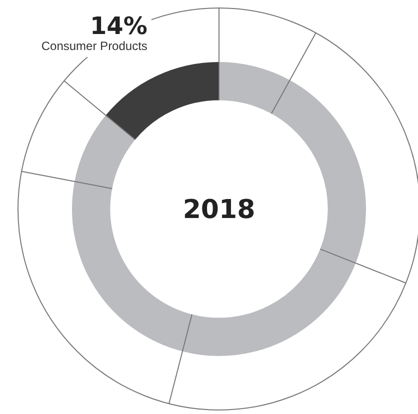 This screenshot has width=418, height=414. I want to click on slice-label: Consumer Products, so click(94, 46).